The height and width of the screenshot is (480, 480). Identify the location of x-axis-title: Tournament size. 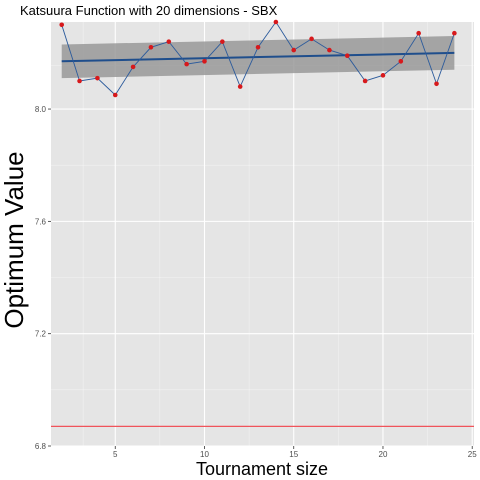
(262, 469).